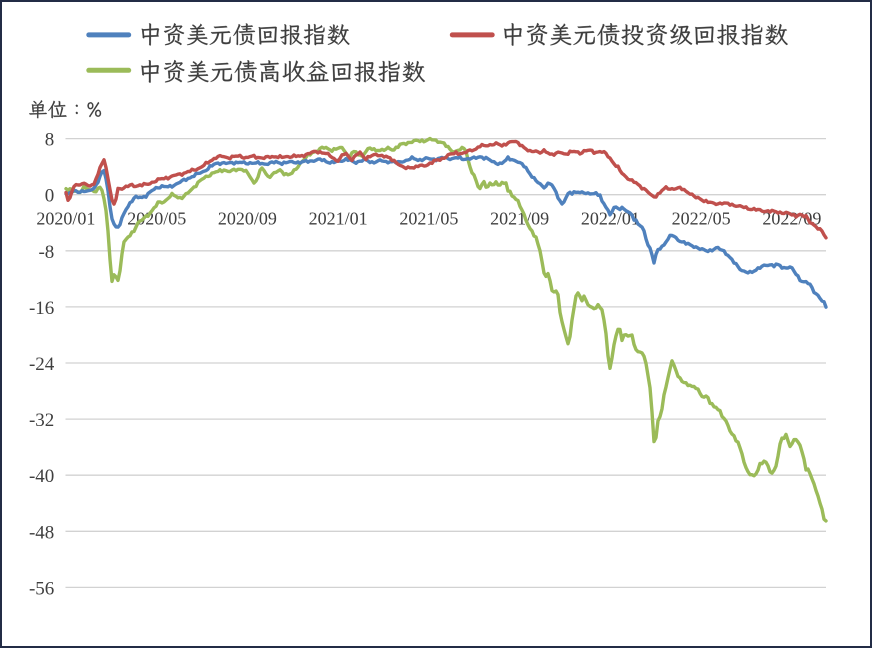  I want to click on svg-text: 2022/05, so click(701, 218).